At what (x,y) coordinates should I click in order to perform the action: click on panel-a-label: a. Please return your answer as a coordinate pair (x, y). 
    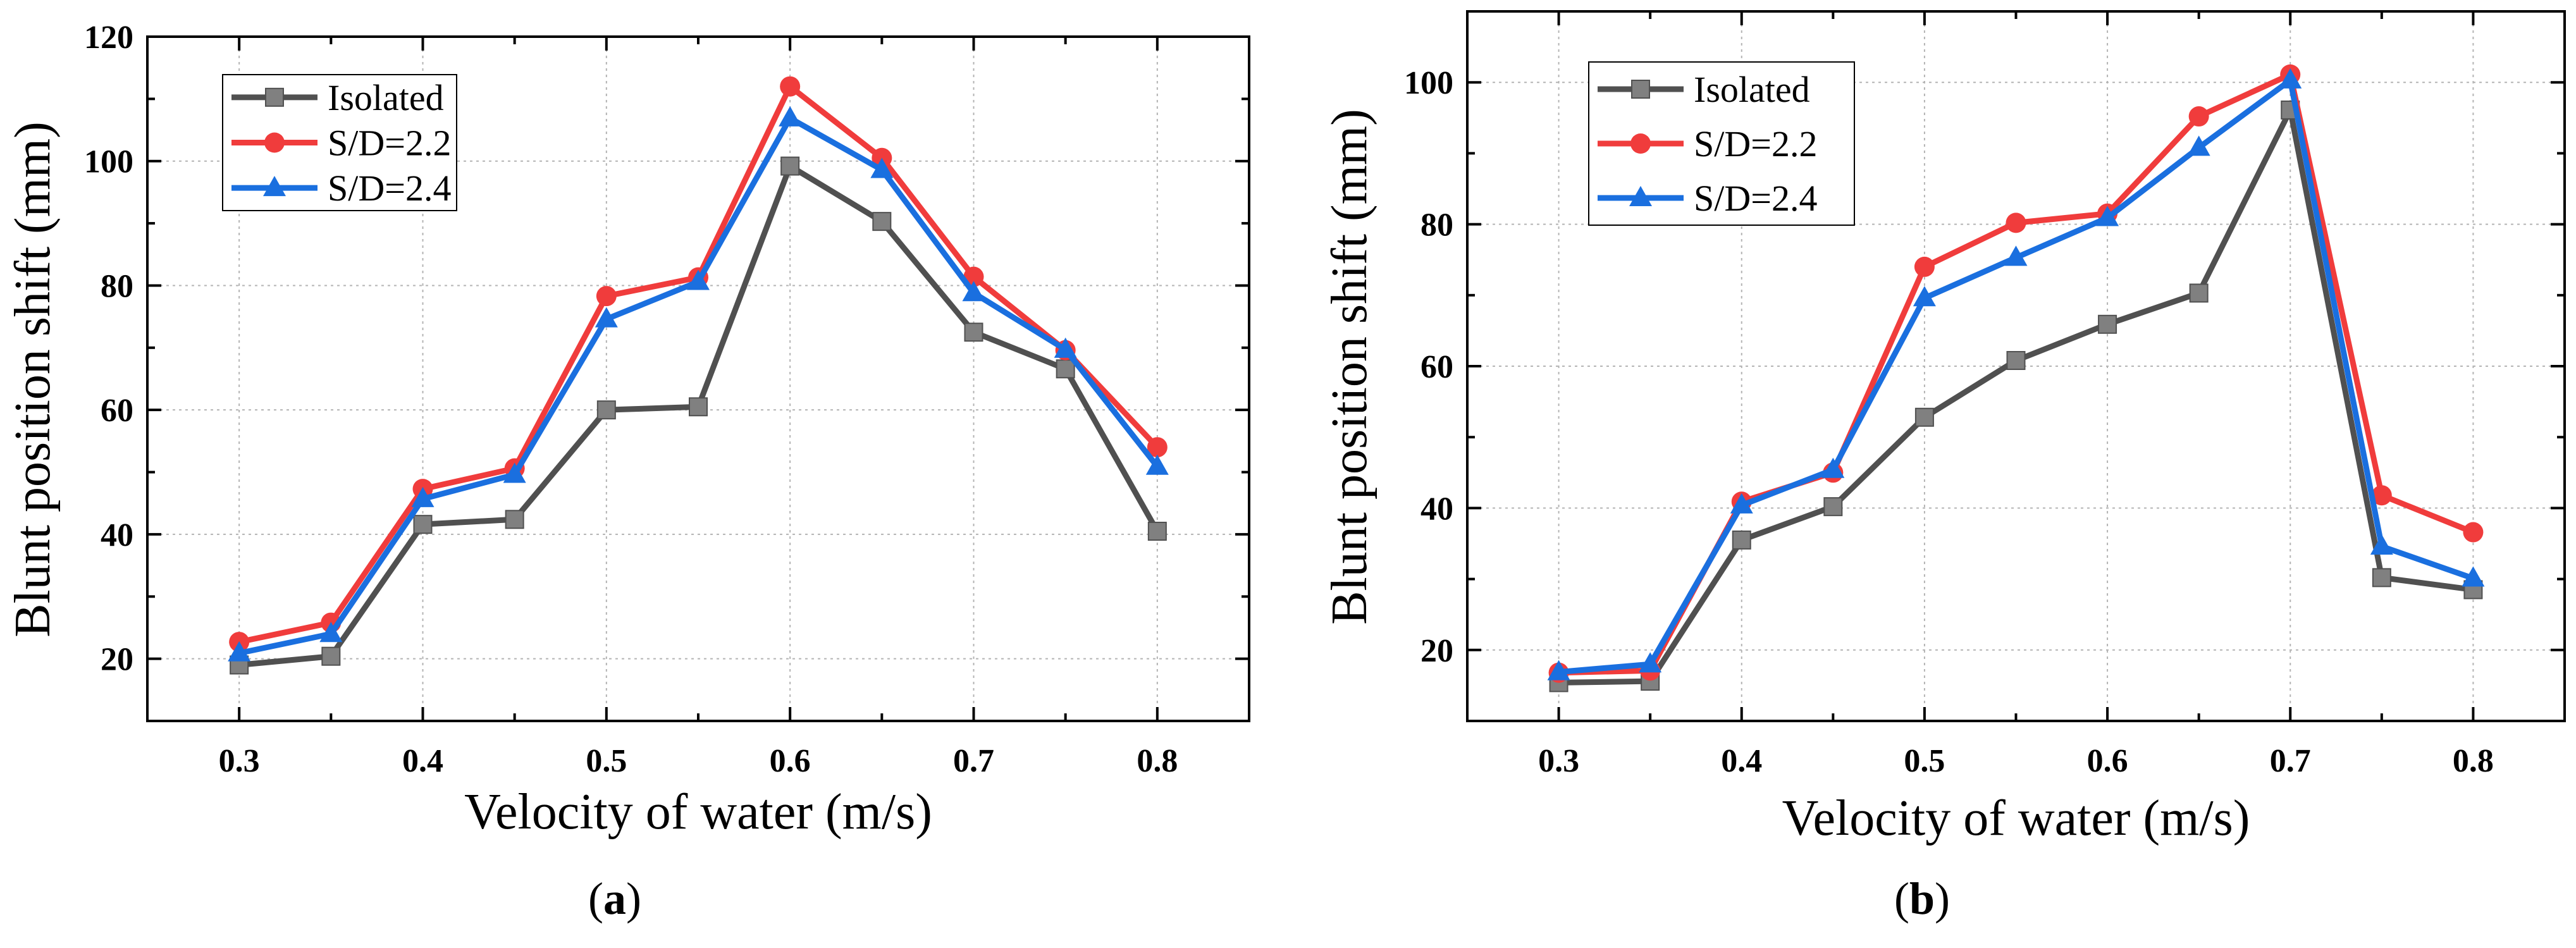
    Looking at the image, I should click on (614, 898).